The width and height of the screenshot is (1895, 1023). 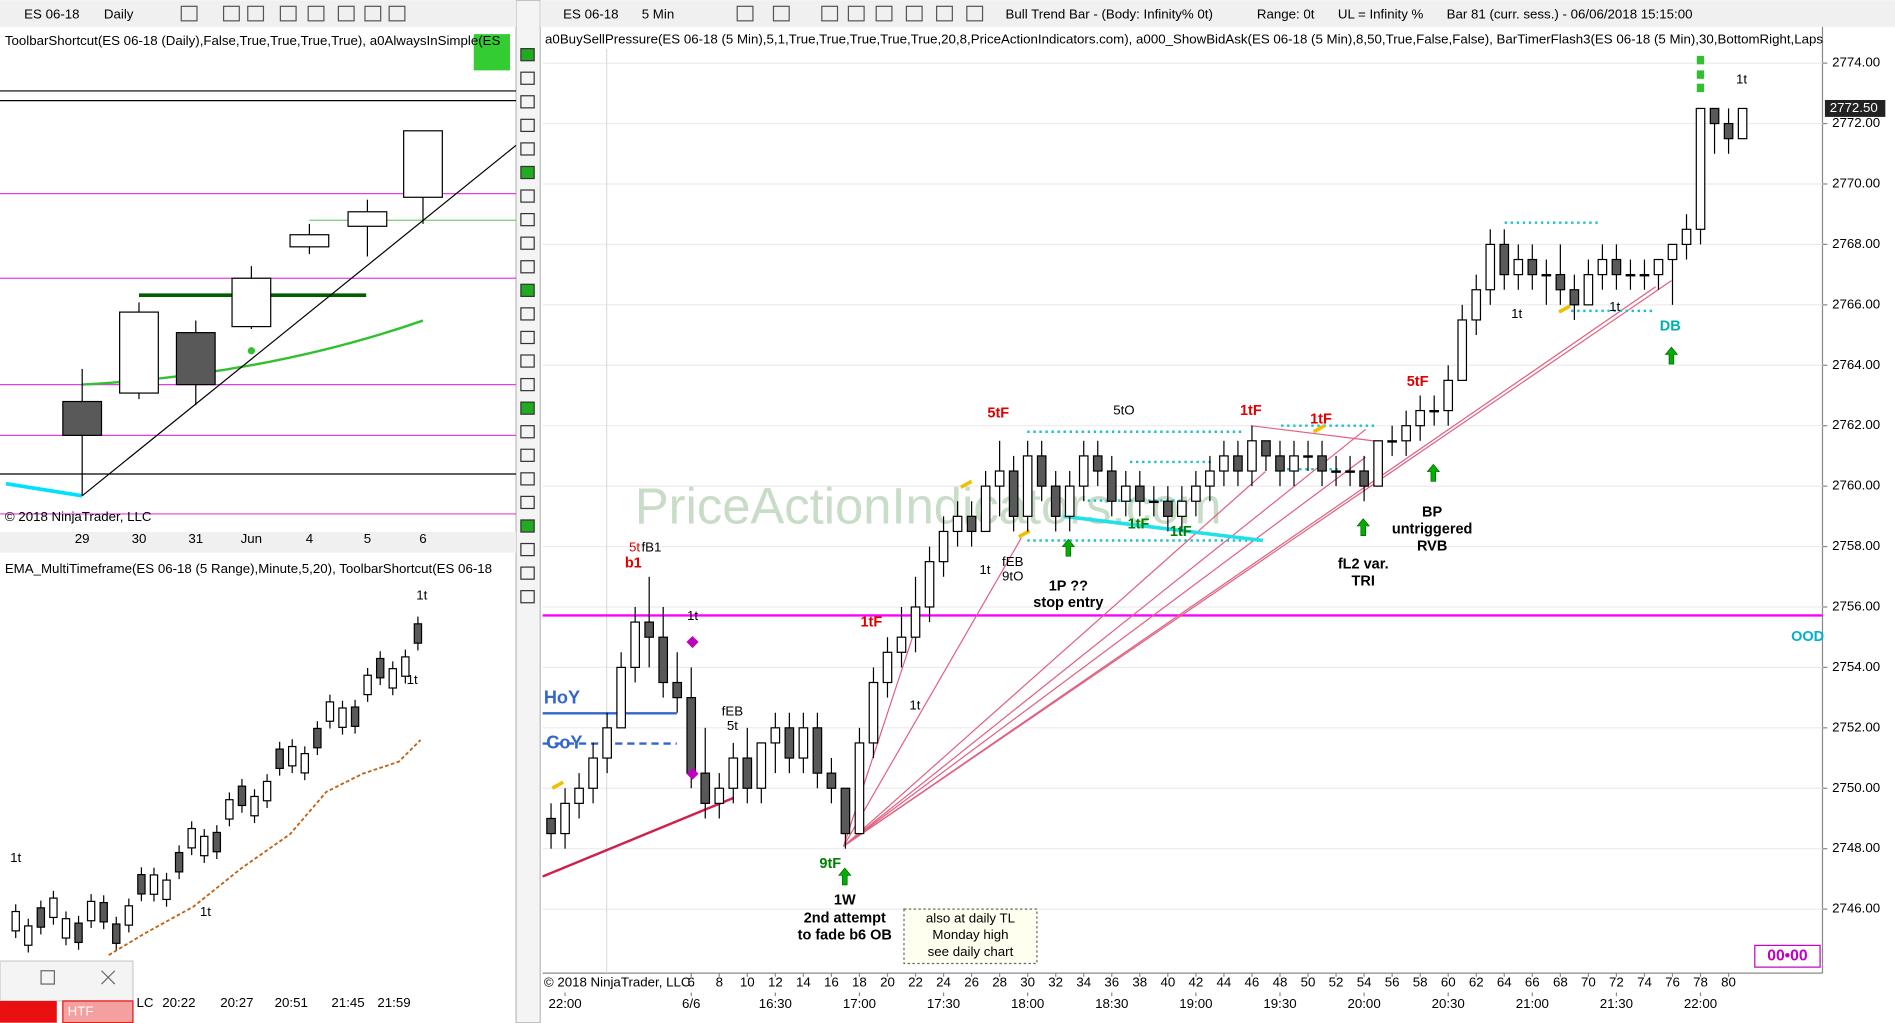 What do you see at coordinates (943, 981) in the screenshot?
I see `x-tick-label: 24` at bounding box center [943, 981].